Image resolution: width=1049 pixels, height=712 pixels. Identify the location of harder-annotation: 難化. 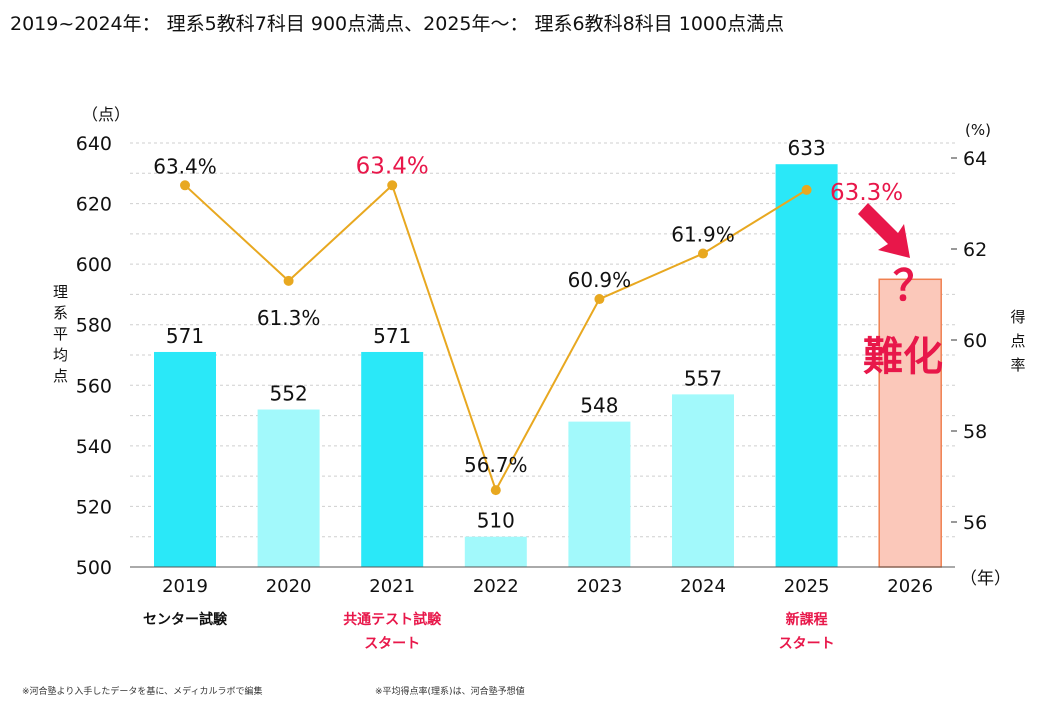
(903, 357).